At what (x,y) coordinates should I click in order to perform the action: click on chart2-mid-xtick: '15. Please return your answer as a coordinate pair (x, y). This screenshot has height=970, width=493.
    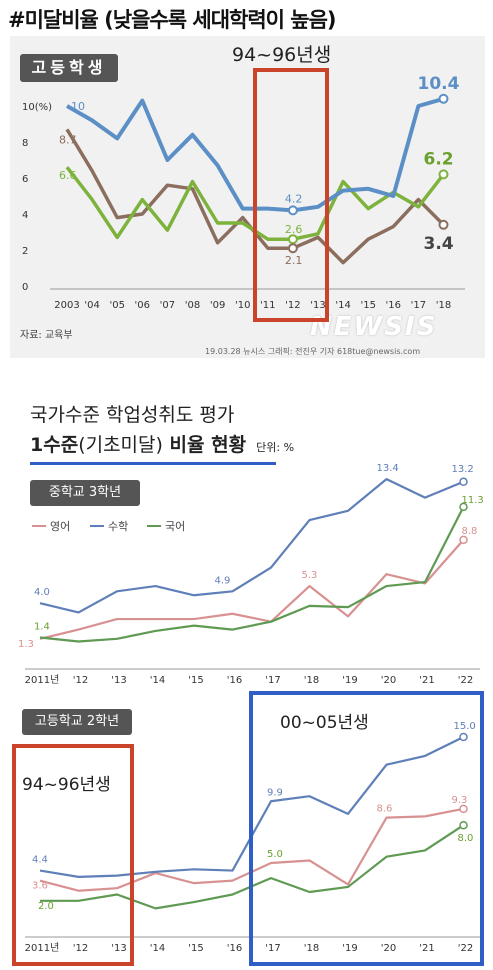
    Looking at the image, I should click on (195, 680).